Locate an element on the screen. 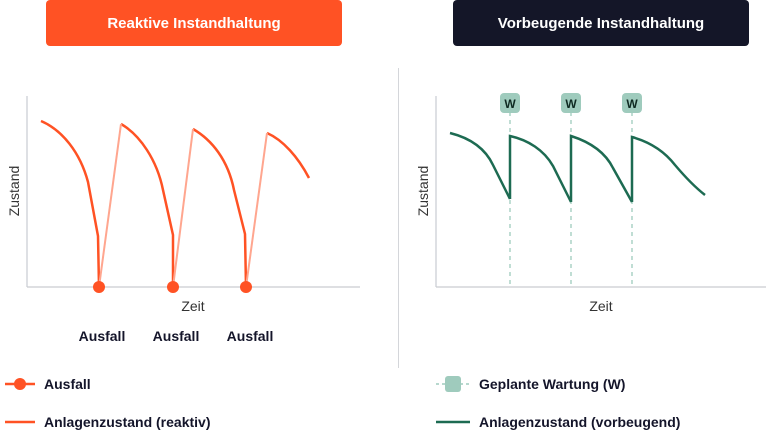 This screenshot has height=433, width=768. preventive-y-axis-label: Zustand is located at coordinates (423, 191).